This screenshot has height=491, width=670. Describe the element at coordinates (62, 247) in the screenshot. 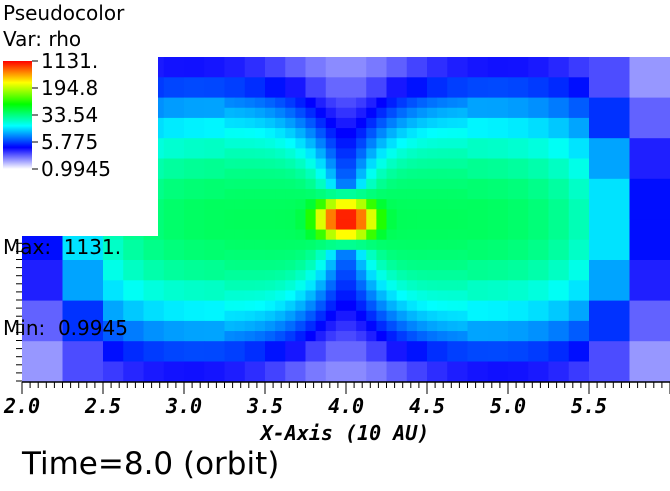

I see `legend-max: Max: 1131.` at that location.